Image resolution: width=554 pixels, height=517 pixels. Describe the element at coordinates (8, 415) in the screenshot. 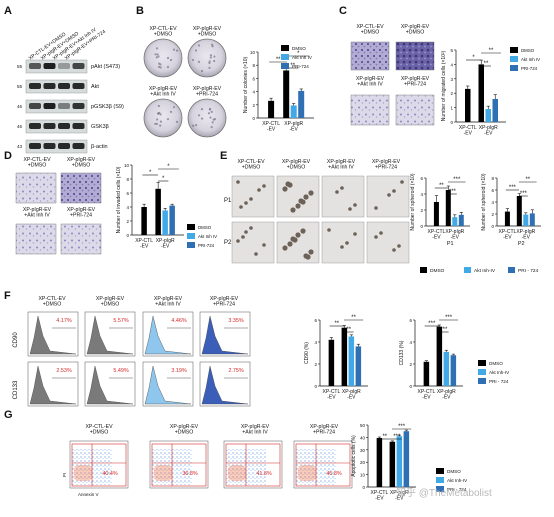

I see `panel-letter-g: G` at that location.